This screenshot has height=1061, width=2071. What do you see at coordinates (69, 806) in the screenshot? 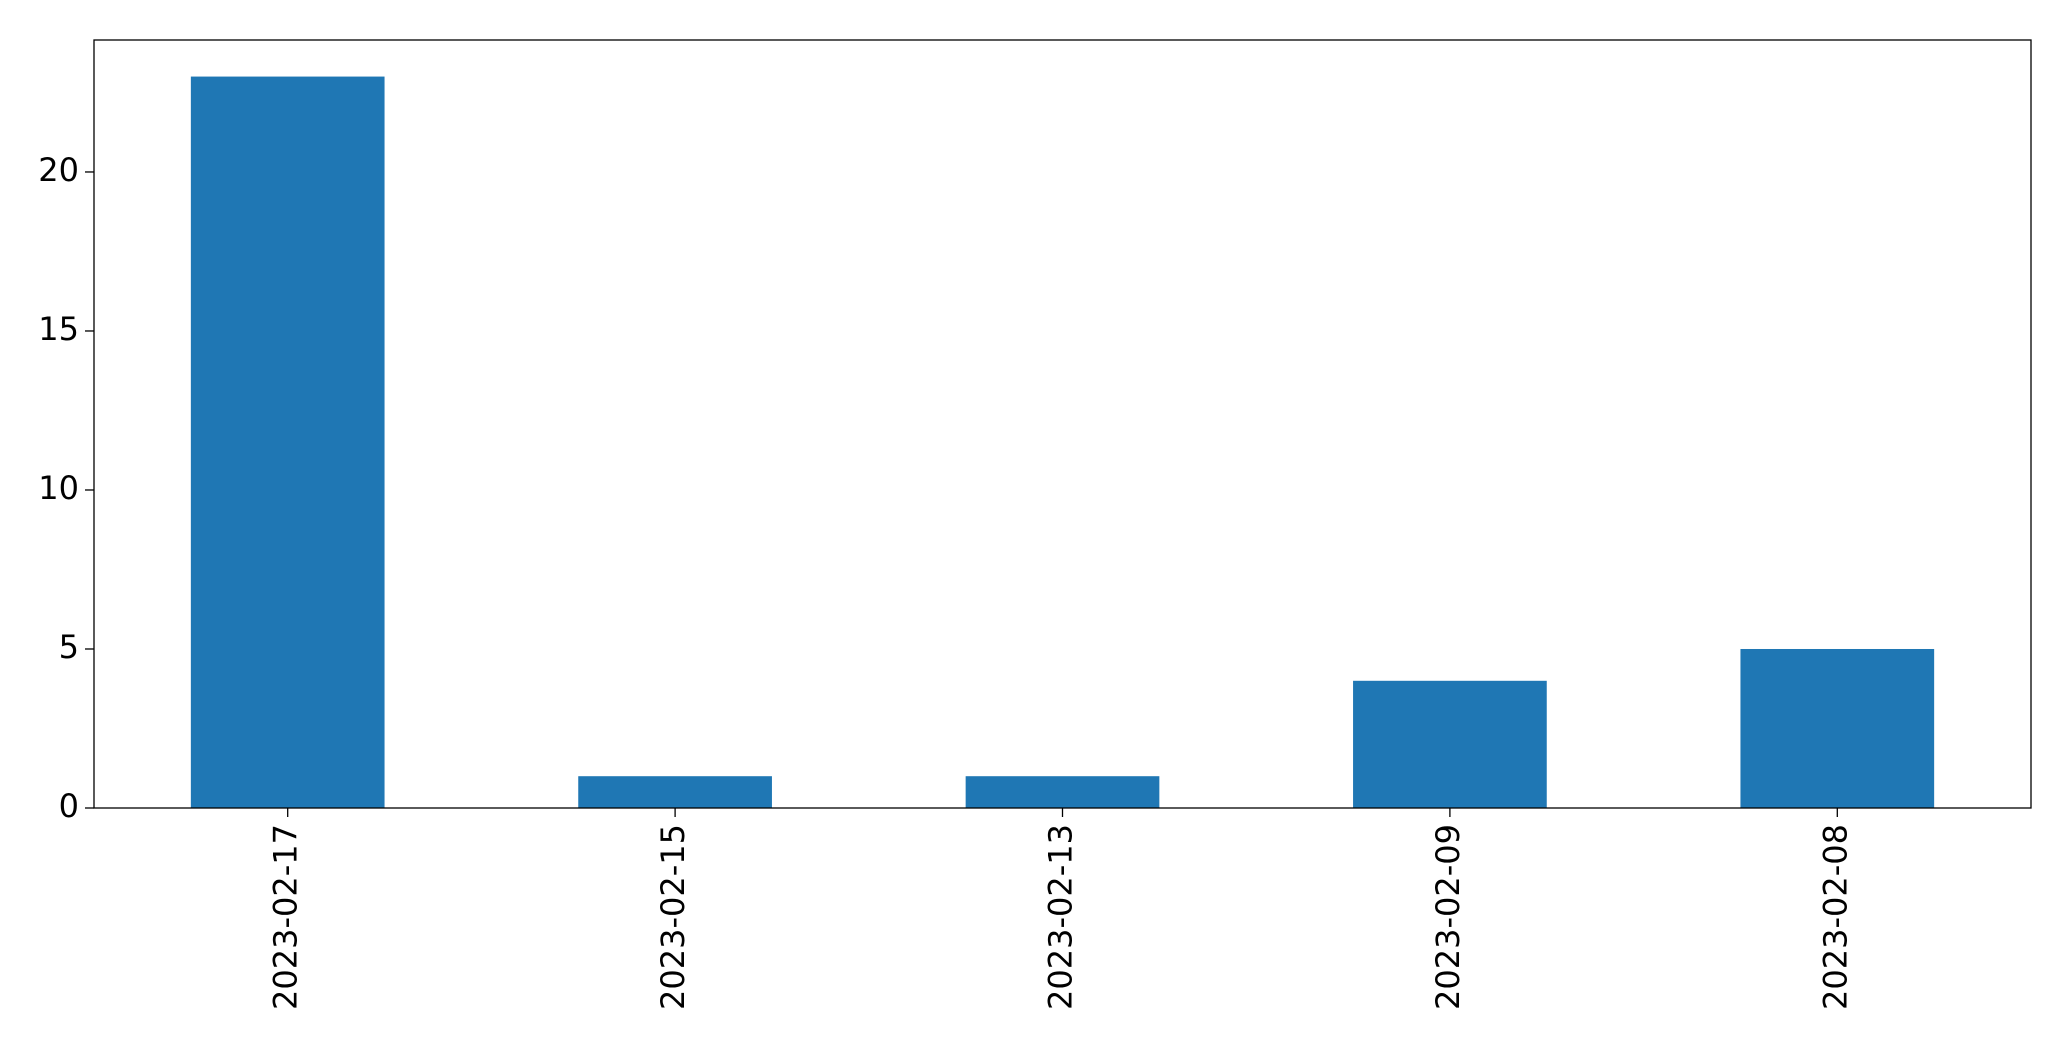
I see `y-tick-label: 0` at bounding box center [69, 806].